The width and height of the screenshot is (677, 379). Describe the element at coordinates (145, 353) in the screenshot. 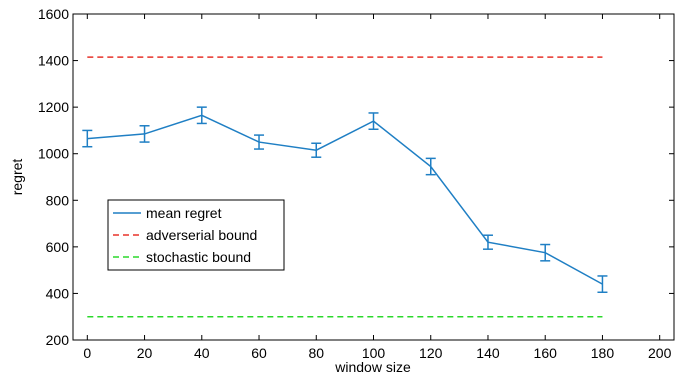

I see `x-tick-label: 20` at that location.